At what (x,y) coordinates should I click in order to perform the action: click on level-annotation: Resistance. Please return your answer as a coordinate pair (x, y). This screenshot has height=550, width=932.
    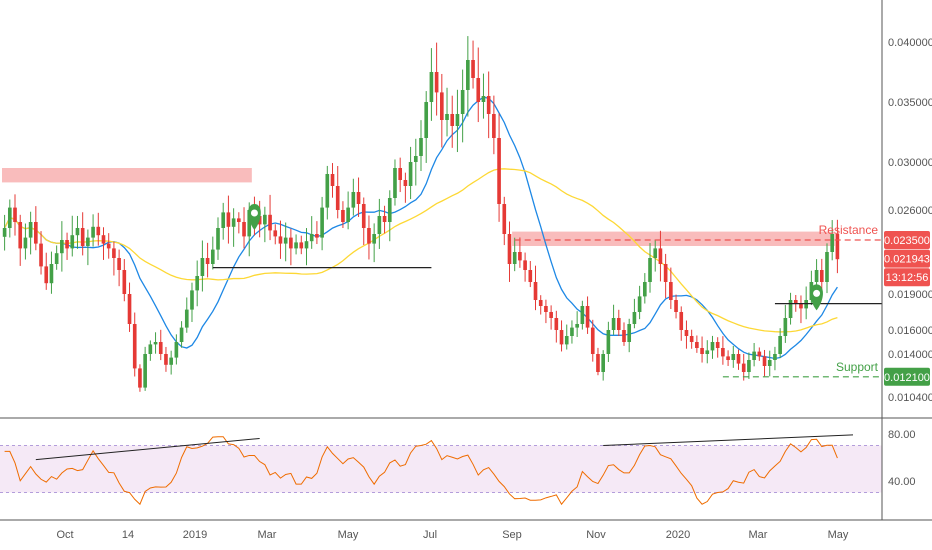
    Looking at the image, I should click on (849, 230).